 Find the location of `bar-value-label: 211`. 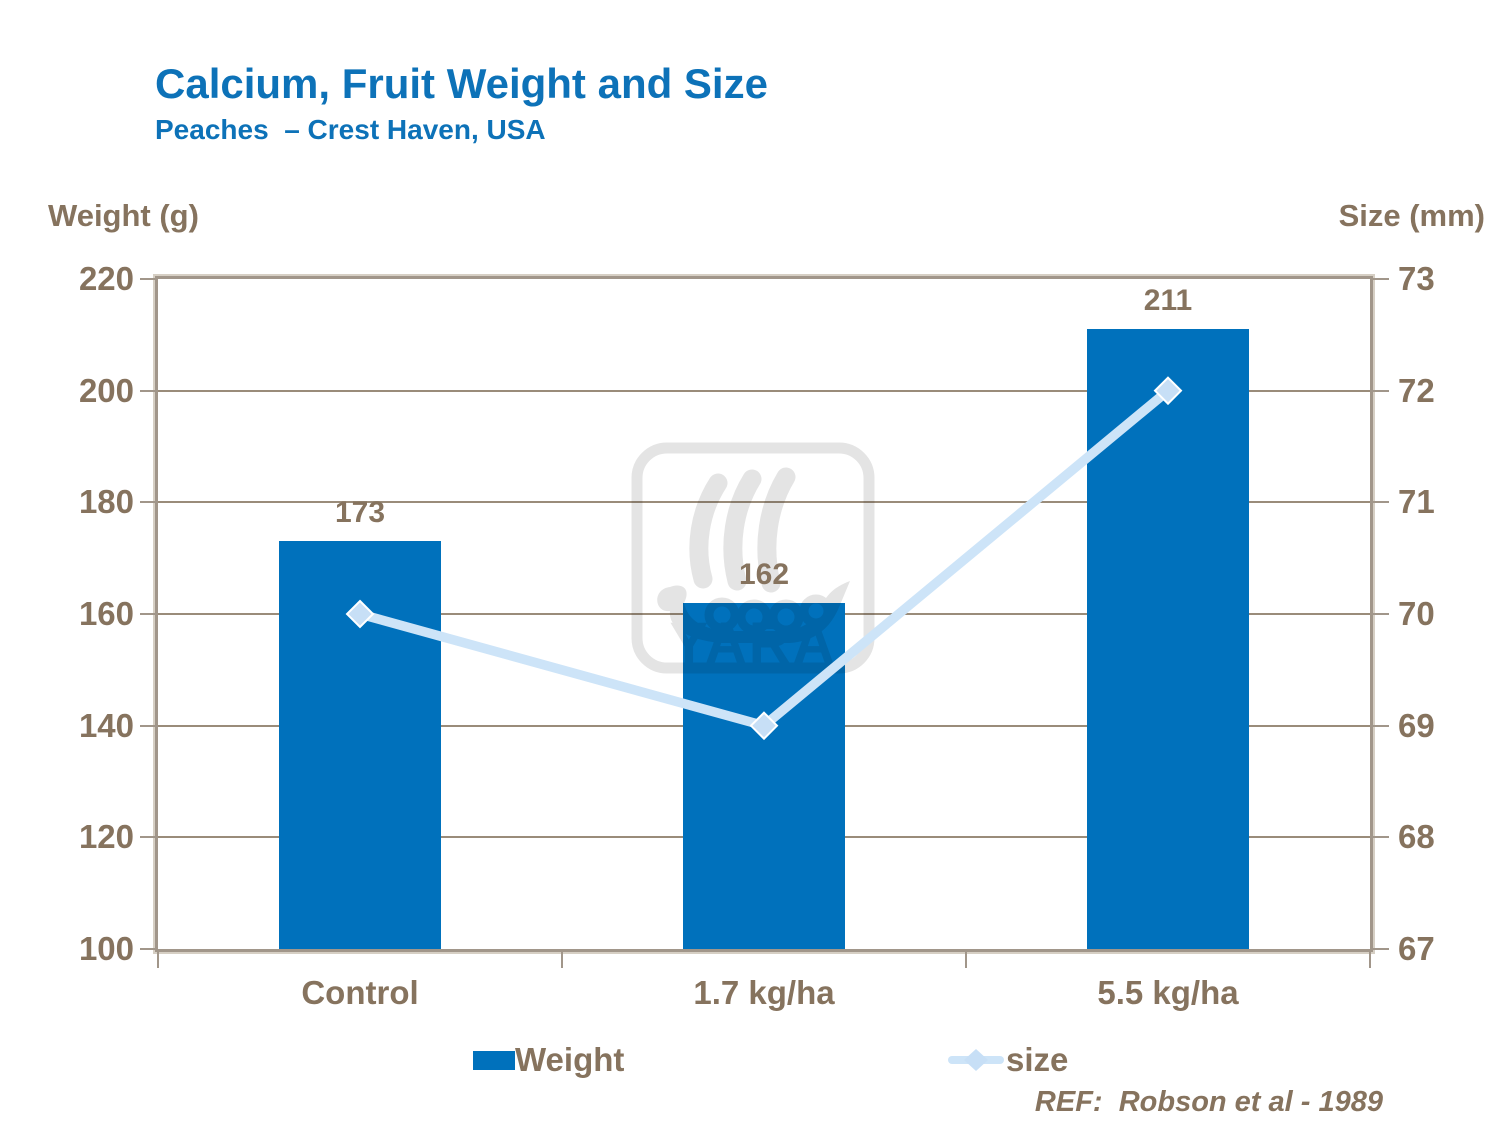

bar-value-label: 211 is located at coordinates (1168, 301).